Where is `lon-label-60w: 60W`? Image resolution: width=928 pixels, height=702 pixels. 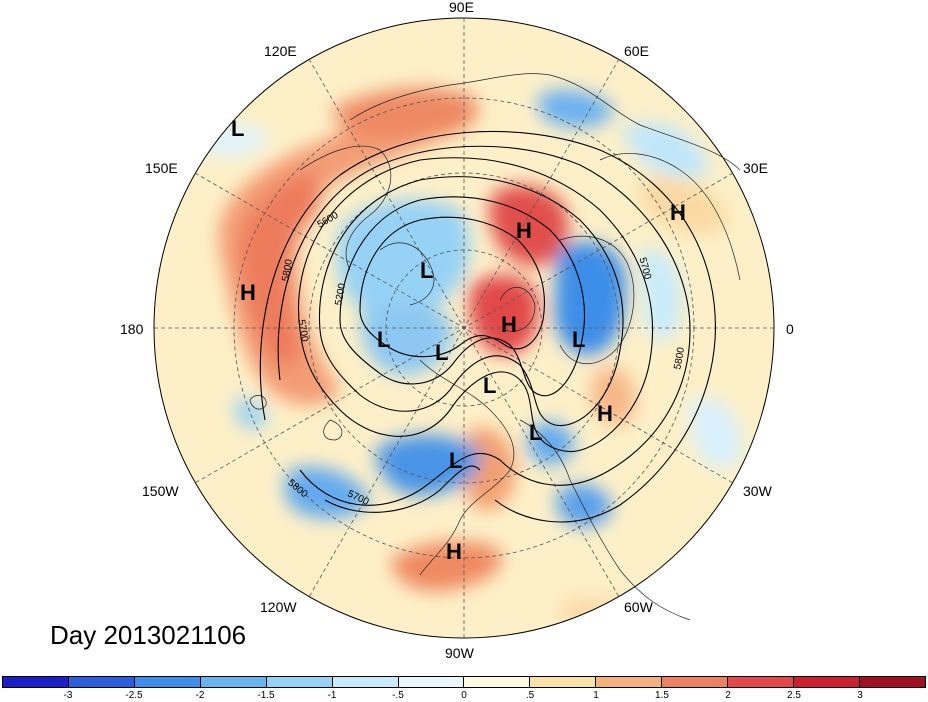
lon-label-60w: 60W is located at coordinates (639, 607).